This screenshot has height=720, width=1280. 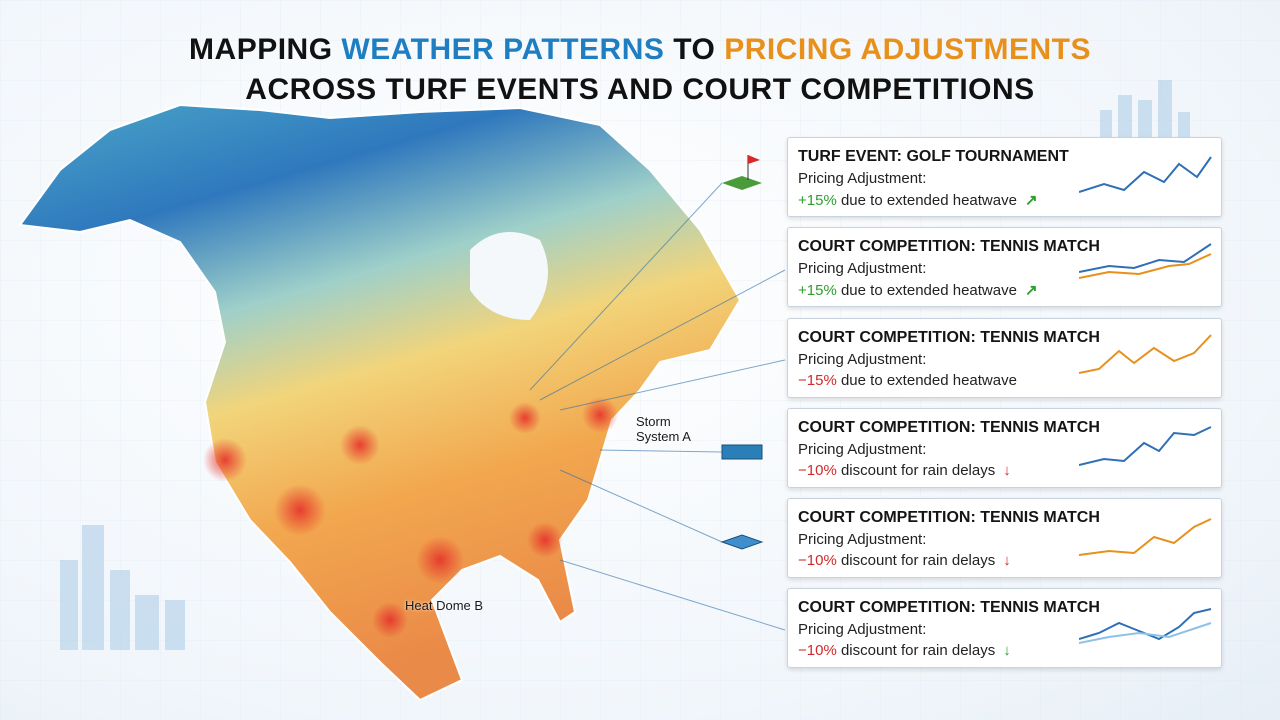 I want to click on hotspots, so click(x=410, y=517).